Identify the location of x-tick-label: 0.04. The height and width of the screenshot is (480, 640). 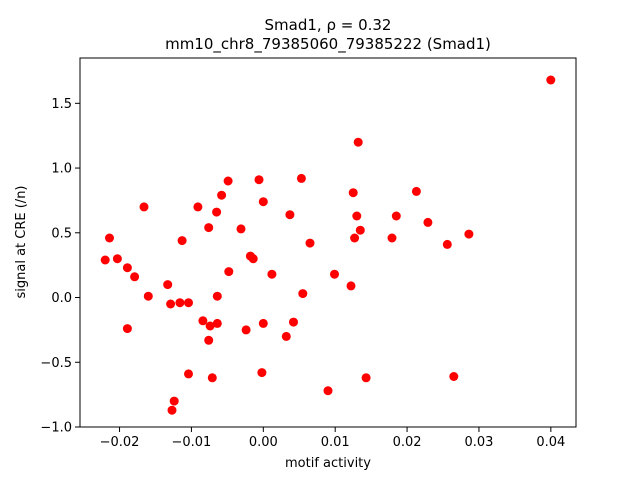
(550, 442).